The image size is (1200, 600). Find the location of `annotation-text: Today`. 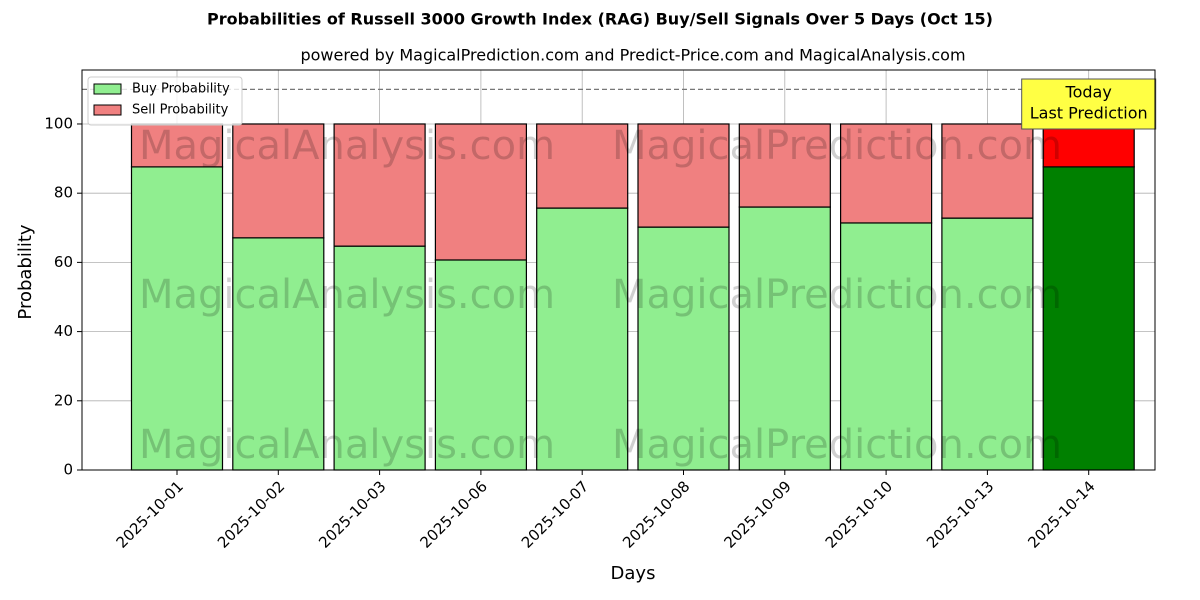

annotation-text: Today is located at coordinates (1088, 92).